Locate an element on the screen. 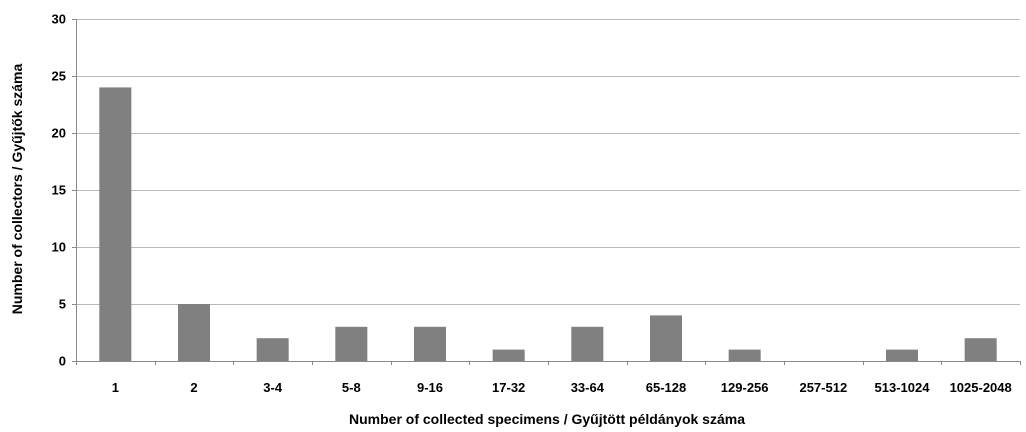  y-tick-label: 5 is located at coordinates (62, 304).